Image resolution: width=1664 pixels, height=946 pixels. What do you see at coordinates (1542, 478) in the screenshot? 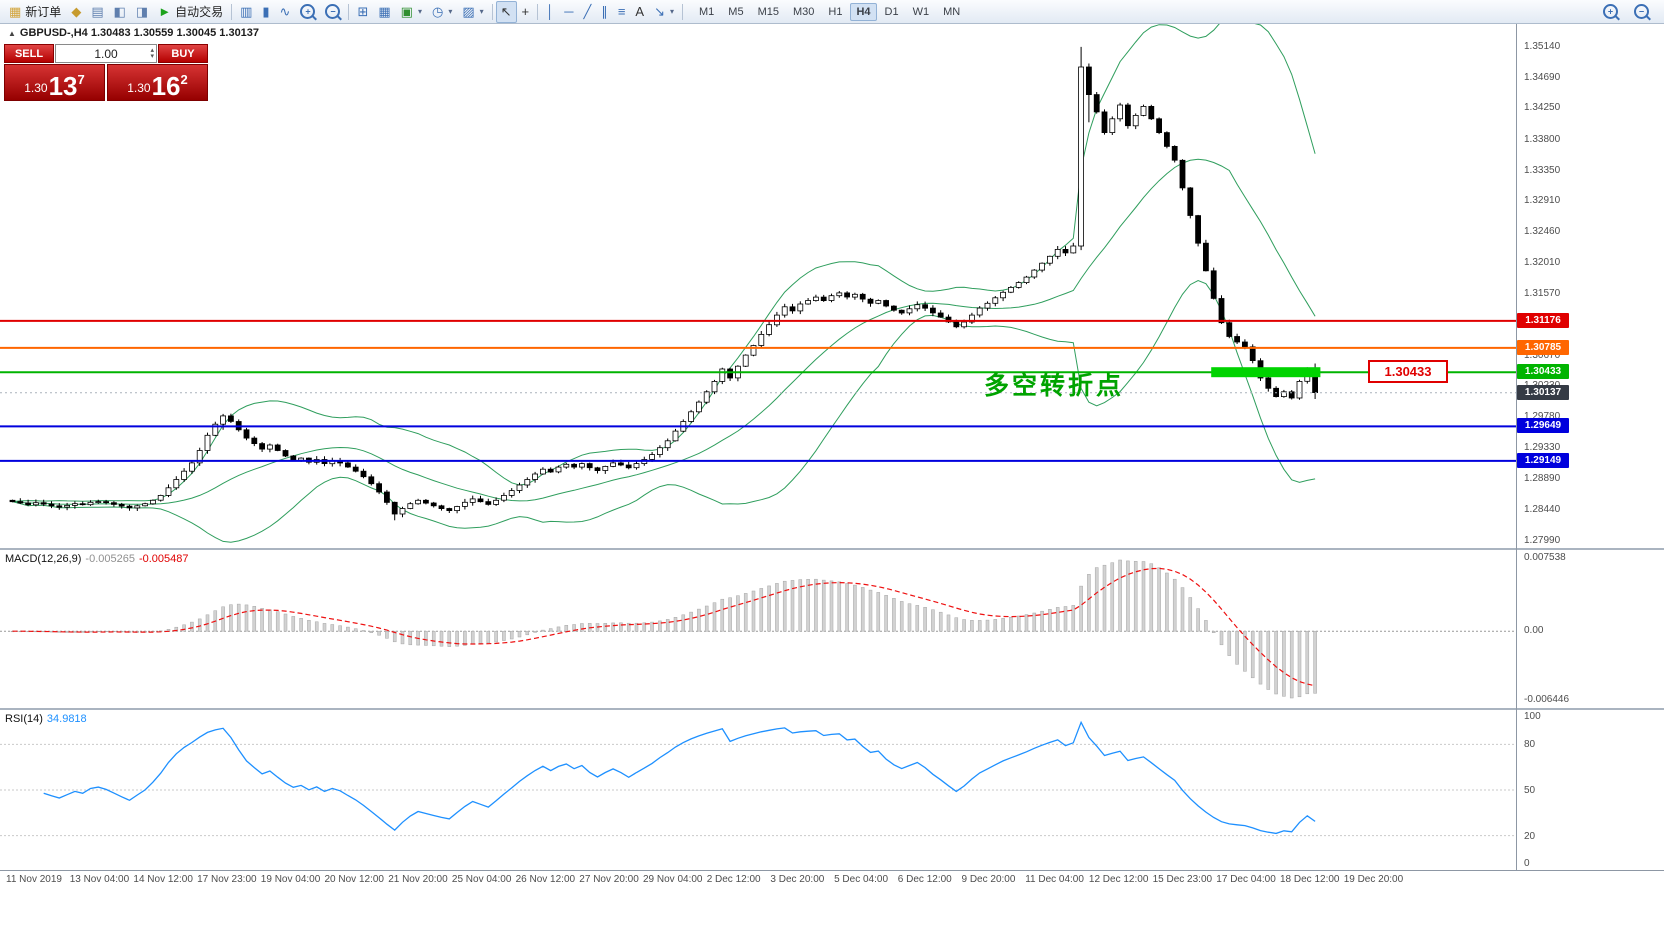
I see `price-scale-label: 1.28890` at bounding box center [1542, 478].